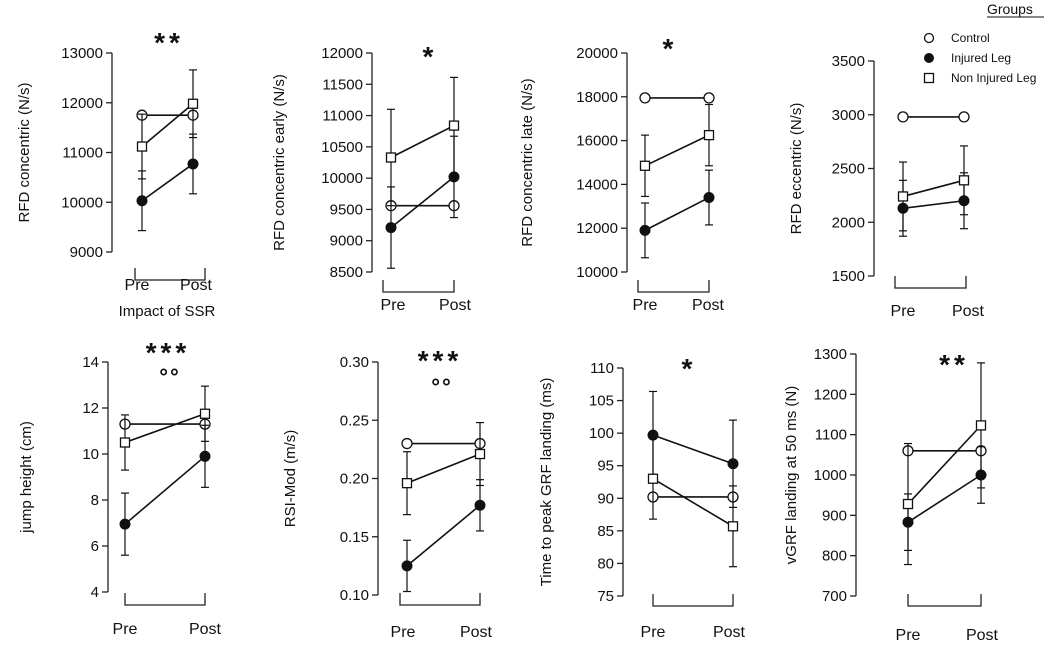 The height and width of the screenshot is (650, 1052). I want to click on y-tick-label: 3000, so click(848, 115).